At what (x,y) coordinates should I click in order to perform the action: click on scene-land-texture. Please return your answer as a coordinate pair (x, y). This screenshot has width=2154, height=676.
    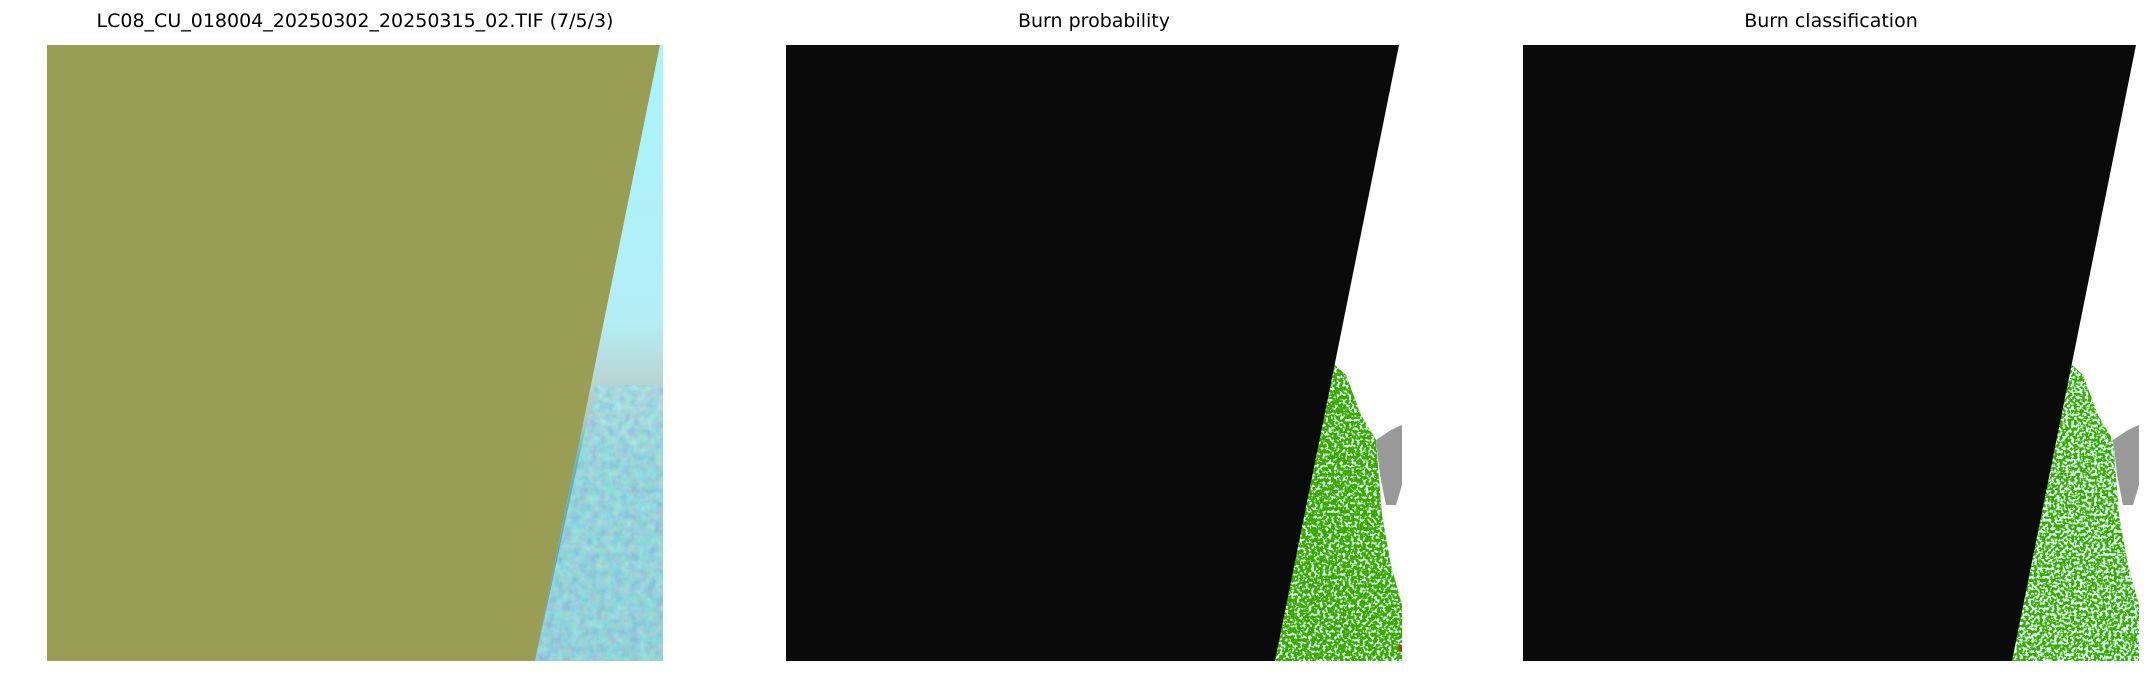
    Looking at the image, I should click on (599, 523).